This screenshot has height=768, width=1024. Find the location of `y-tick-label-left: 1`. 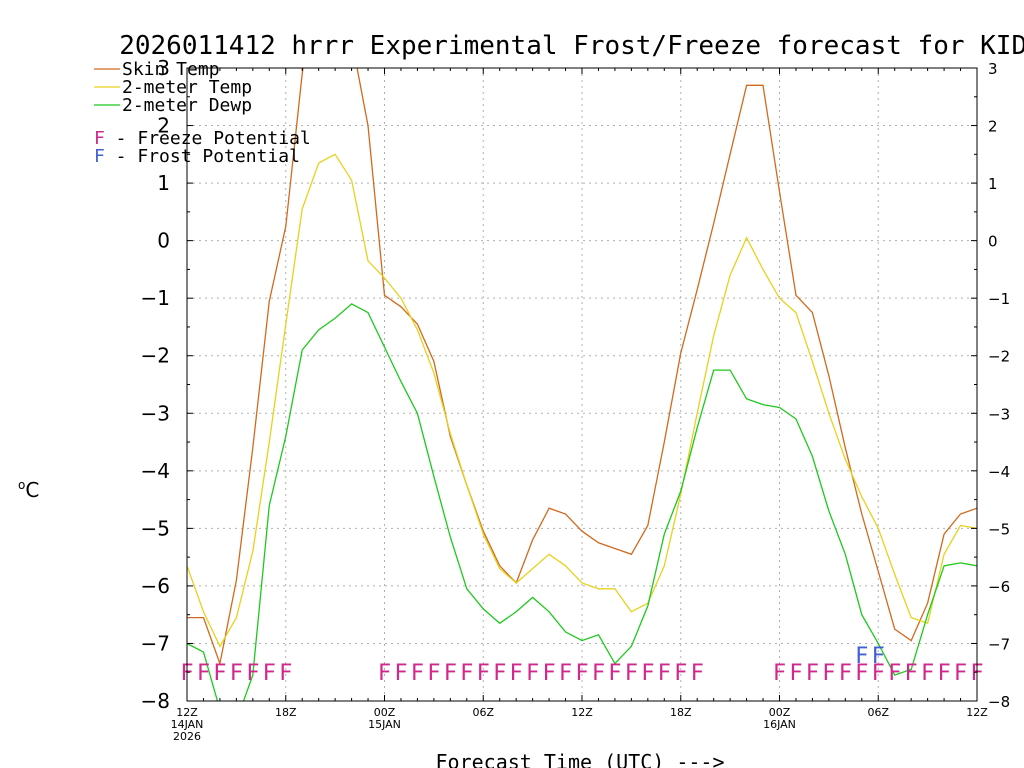

y-tick-label-left: 1 is located at coordinates (163, 183).